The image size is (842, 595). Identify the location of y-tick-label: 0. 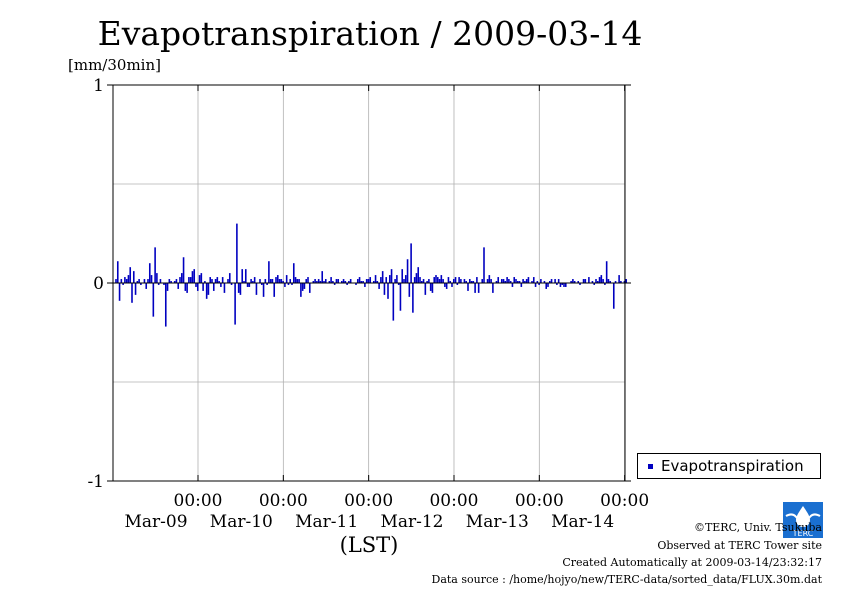
(98, 284).